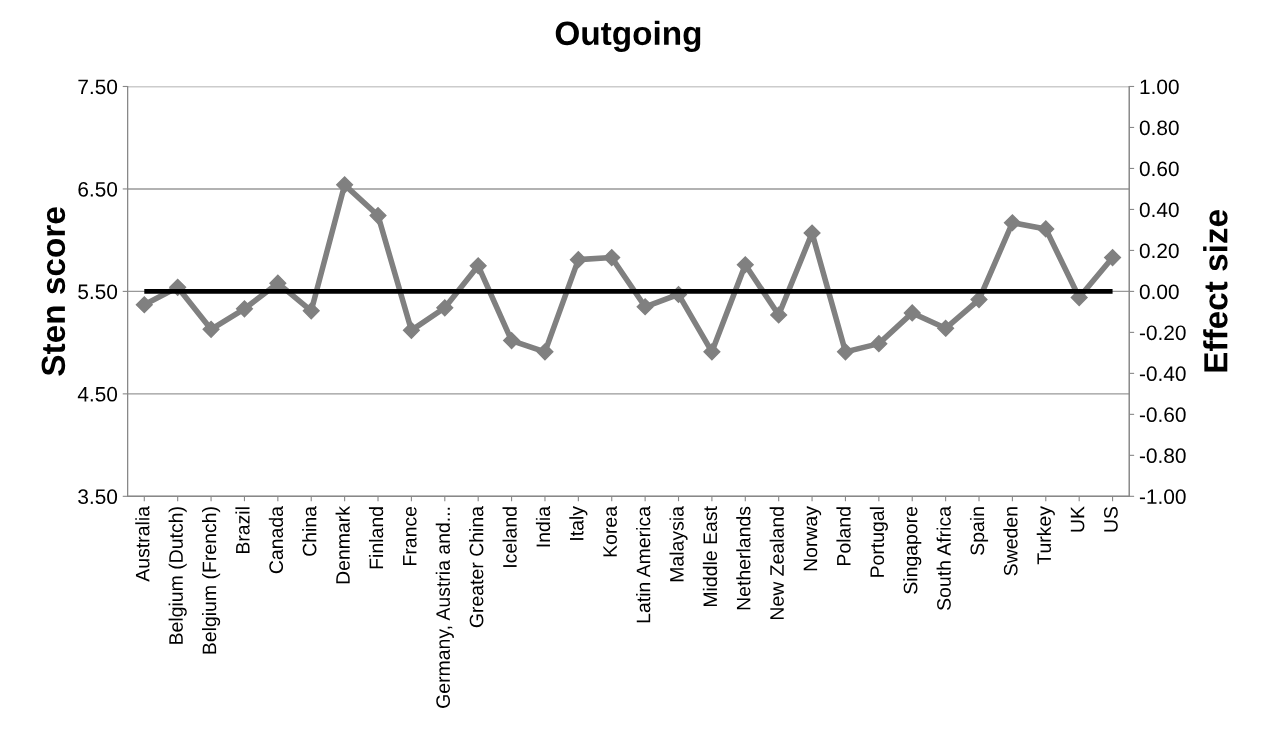  What do you see at coordinates (912, 550) in the screenshot?
I see `x-tick-label: Singapore` at bounding box center [912, 550].